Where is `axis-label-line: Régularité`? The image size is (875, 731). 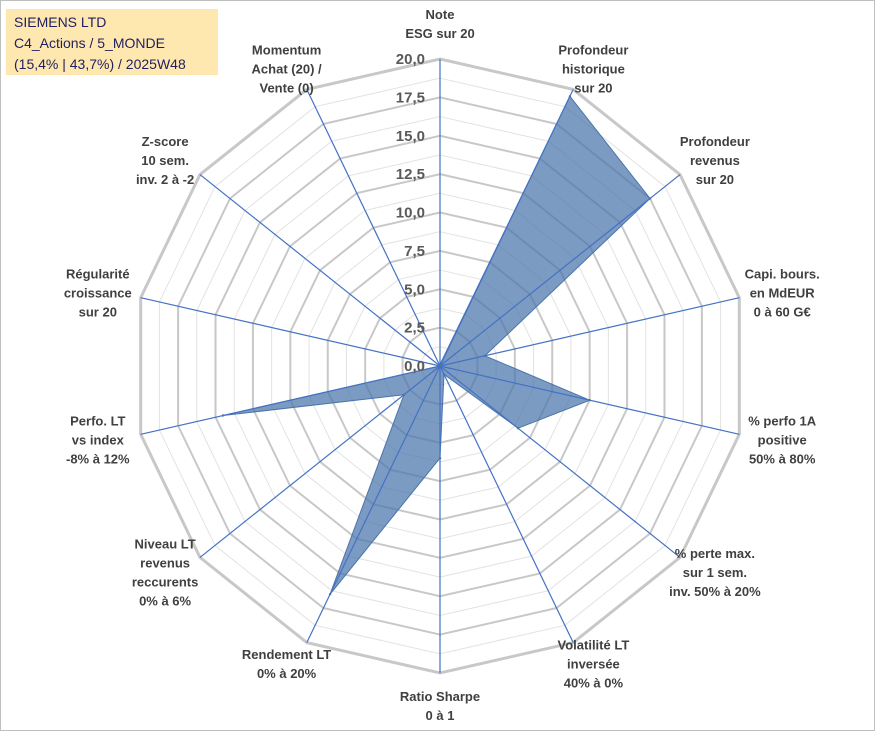 axis-label-line: Régularité is located at coordinates (98, 274).